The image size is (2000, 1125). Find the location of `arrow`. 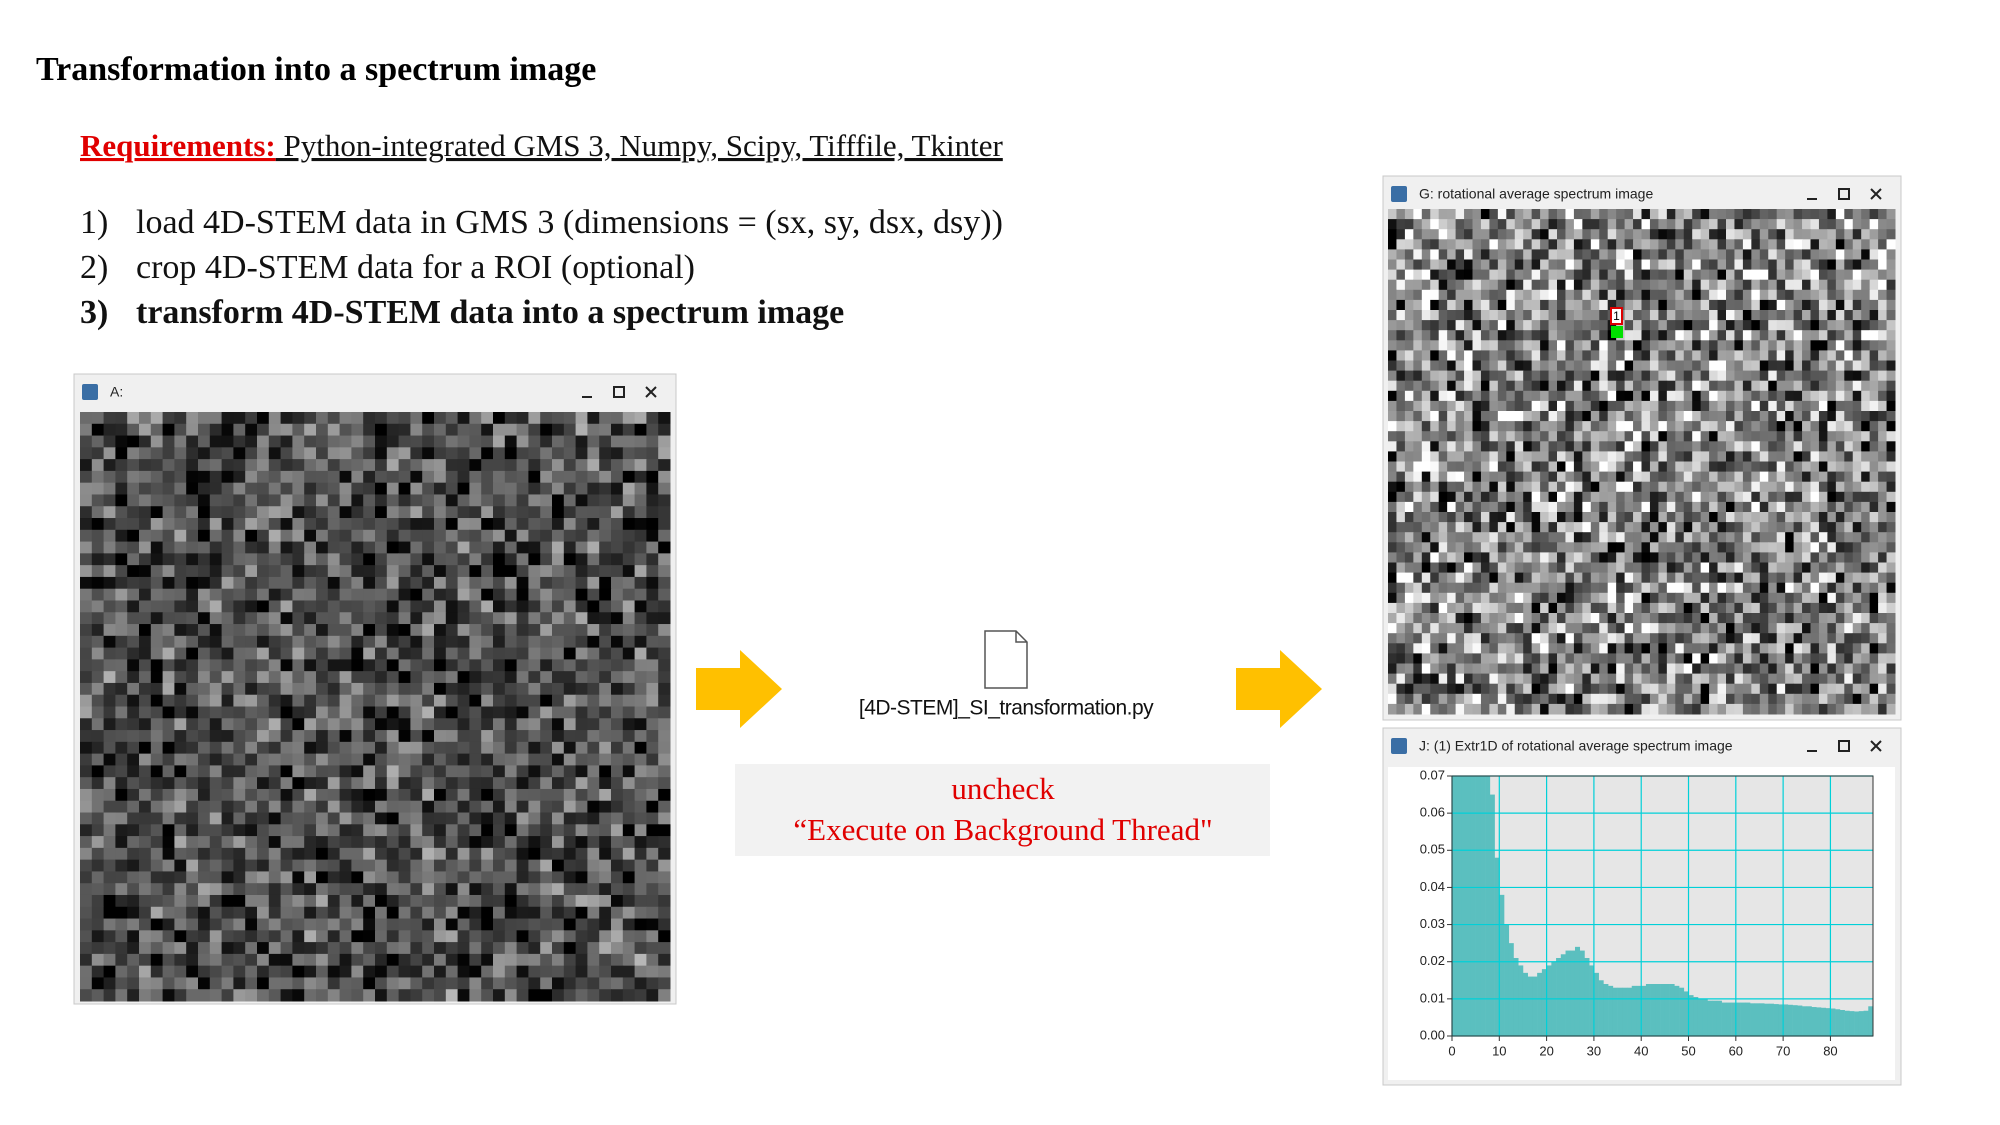

arrow is located at coordinates (739, 689).